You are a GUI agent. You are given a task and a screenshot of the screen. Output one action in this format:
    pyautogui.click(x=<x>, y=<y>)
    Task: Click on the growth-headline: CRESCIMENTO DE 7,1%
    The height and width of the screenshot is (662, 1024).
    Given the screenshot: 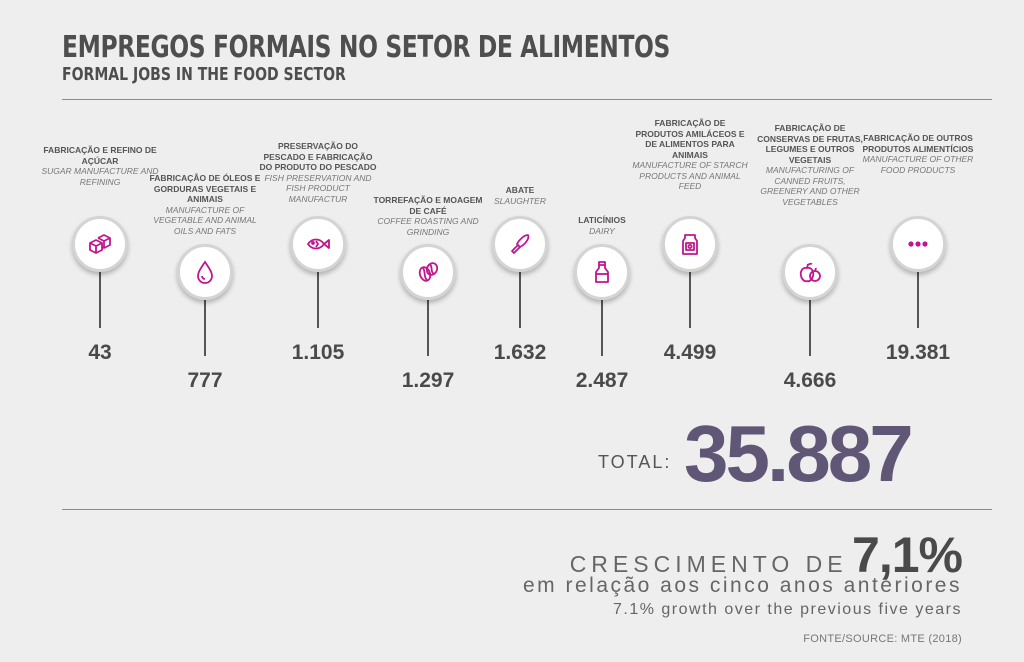 What is the action you would take?
    pyautogui.click(x=766, y=555)
    